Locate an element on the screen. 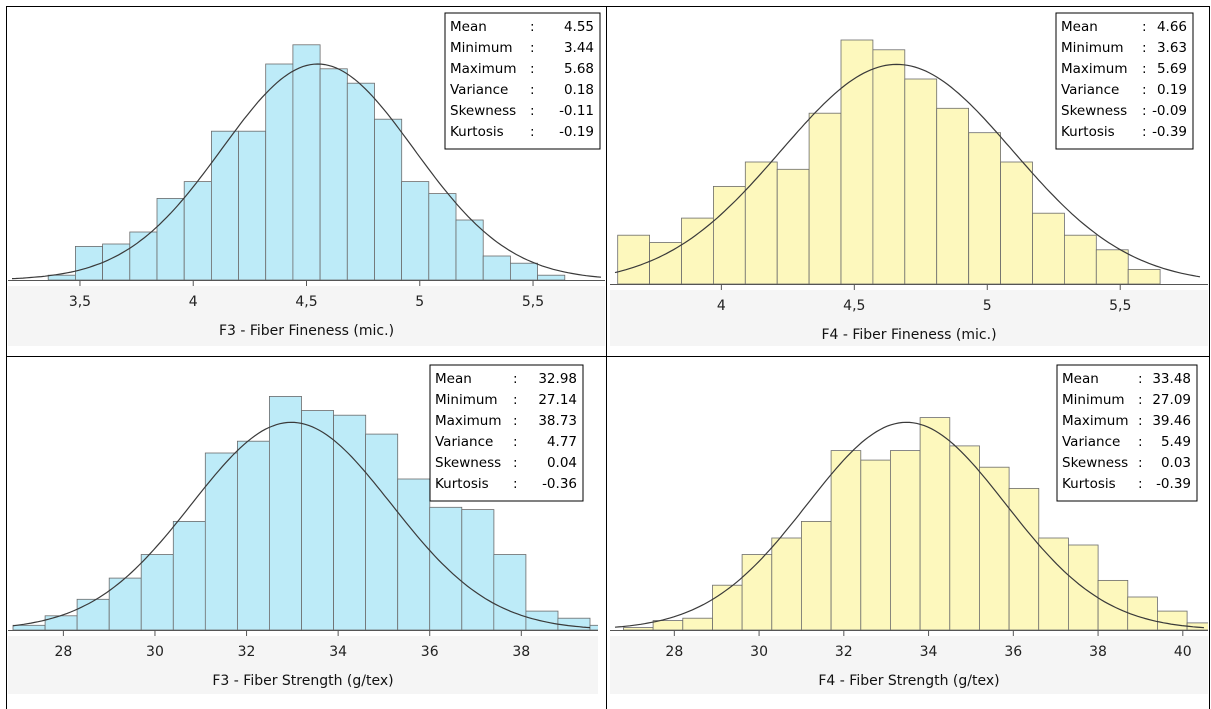  x-tick-label: 28 is located at coordinates (674, 652).